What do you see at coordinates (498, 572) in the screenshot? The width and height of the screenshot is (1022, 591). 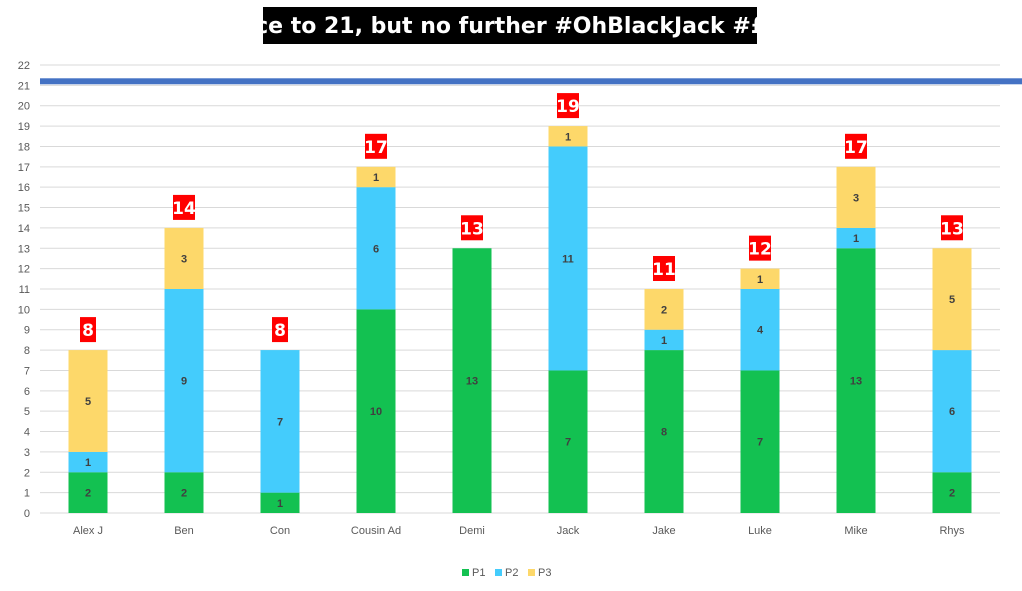 I see `legend-swatch-p2` at bounding box center [498, 572].